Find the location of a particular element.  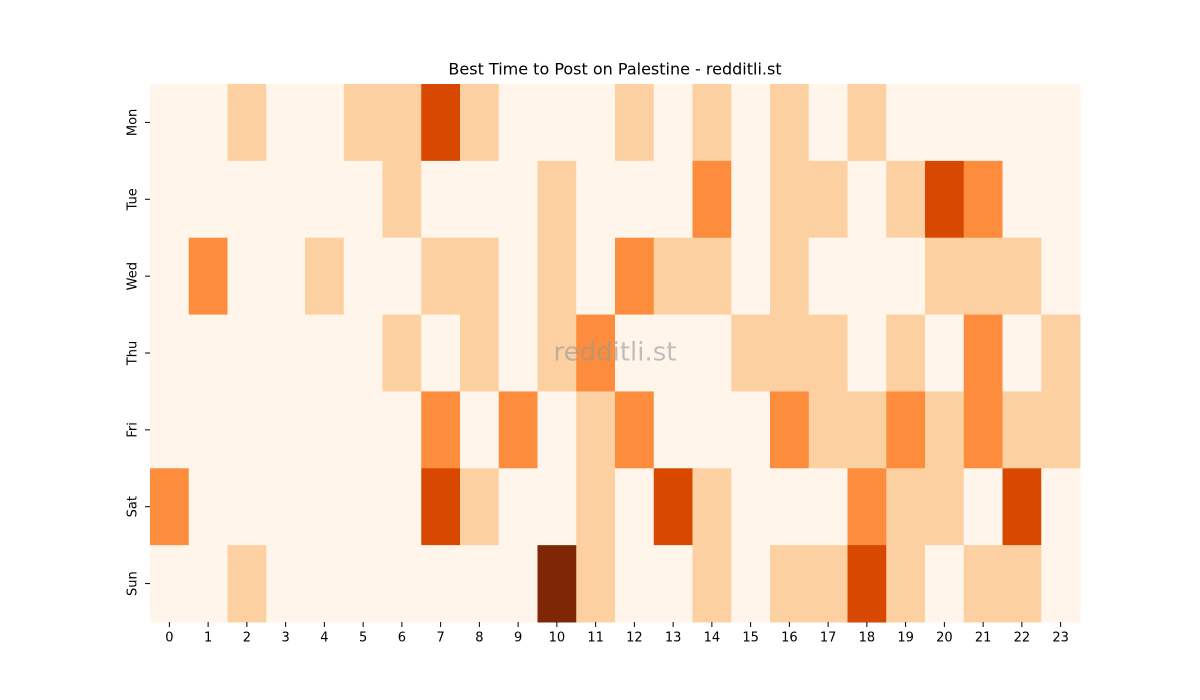

x-tick-label: 8 is located at coordinates (479, 638).